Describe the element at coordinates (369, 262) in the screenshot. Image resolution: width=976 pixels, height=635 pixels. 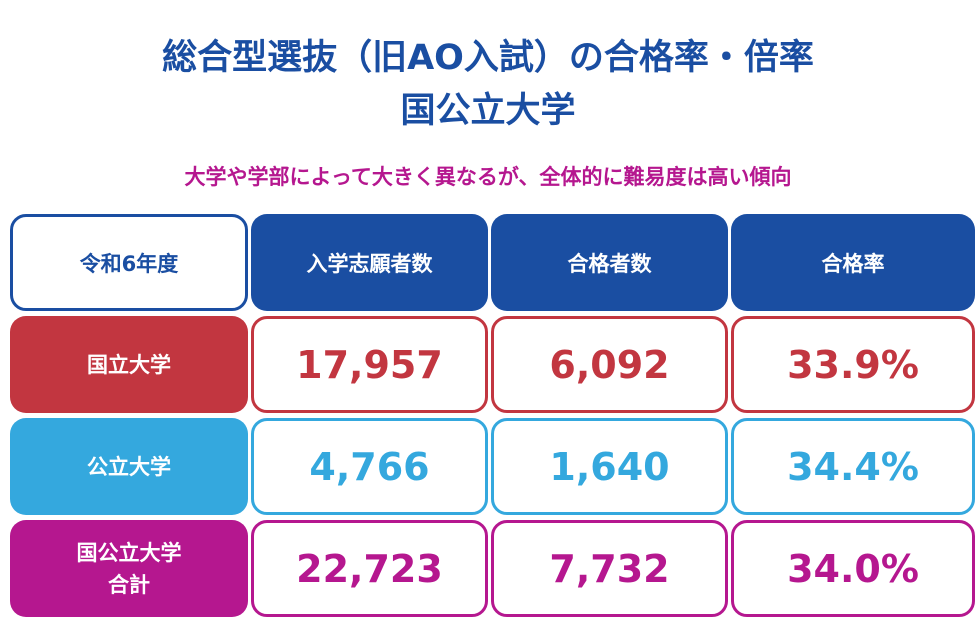
I see `header-applicants: 入学志願者数` at that location.